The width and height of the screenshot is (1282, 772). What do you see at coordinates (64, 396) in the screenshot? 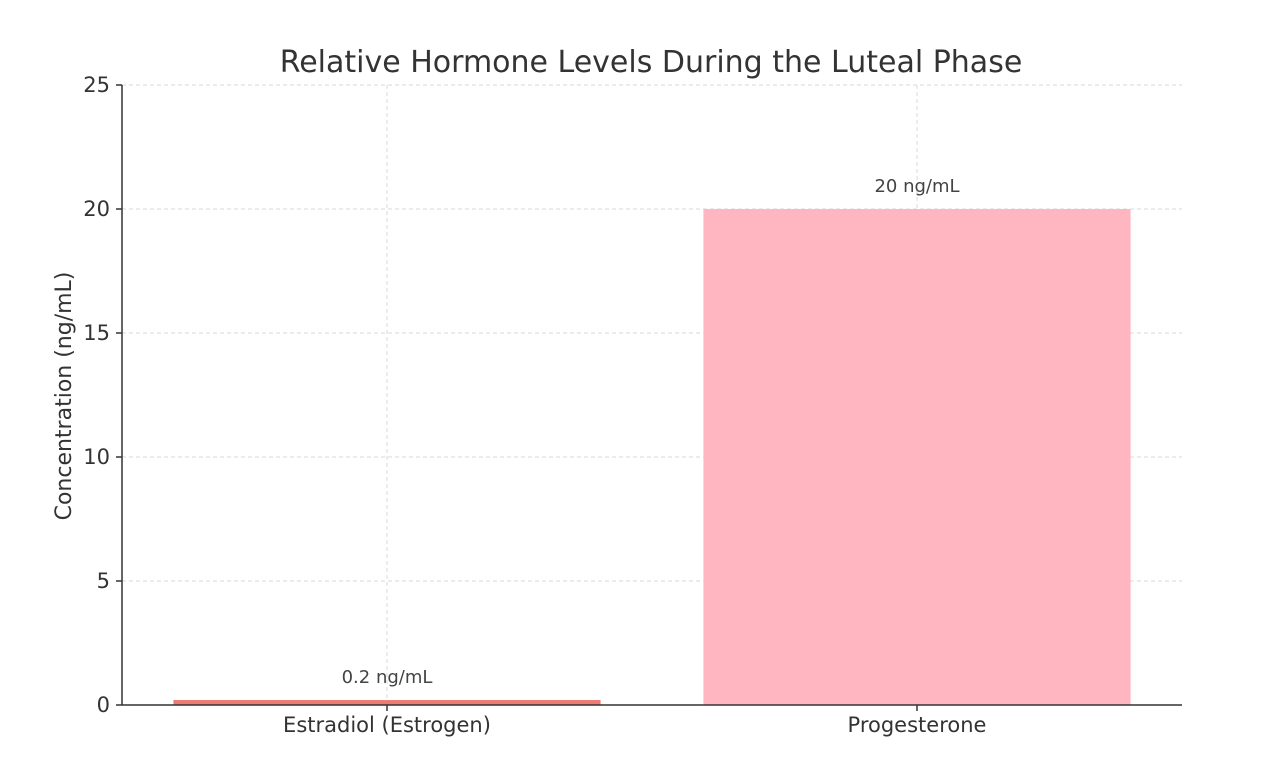
I see `y-axis-label: Concentration (ng/mL)` at bounding box center [64, 396].